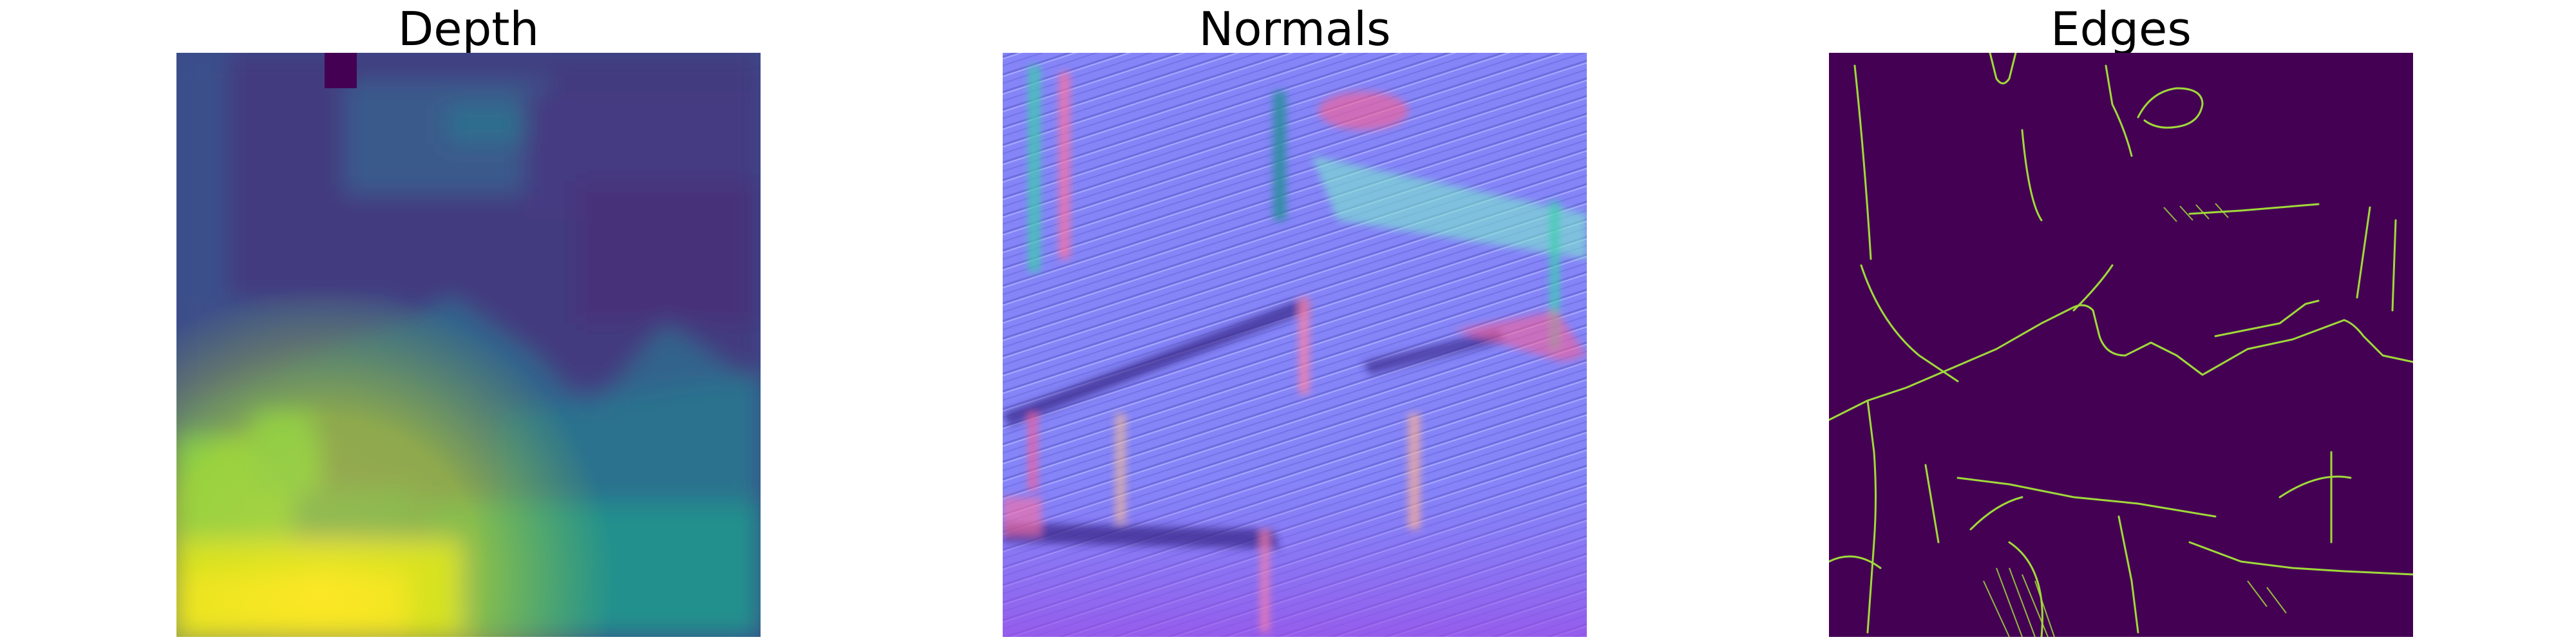 This screenshot has width=2576, height=644. I want to click on edges-title: Edges, so click(2121, 29).